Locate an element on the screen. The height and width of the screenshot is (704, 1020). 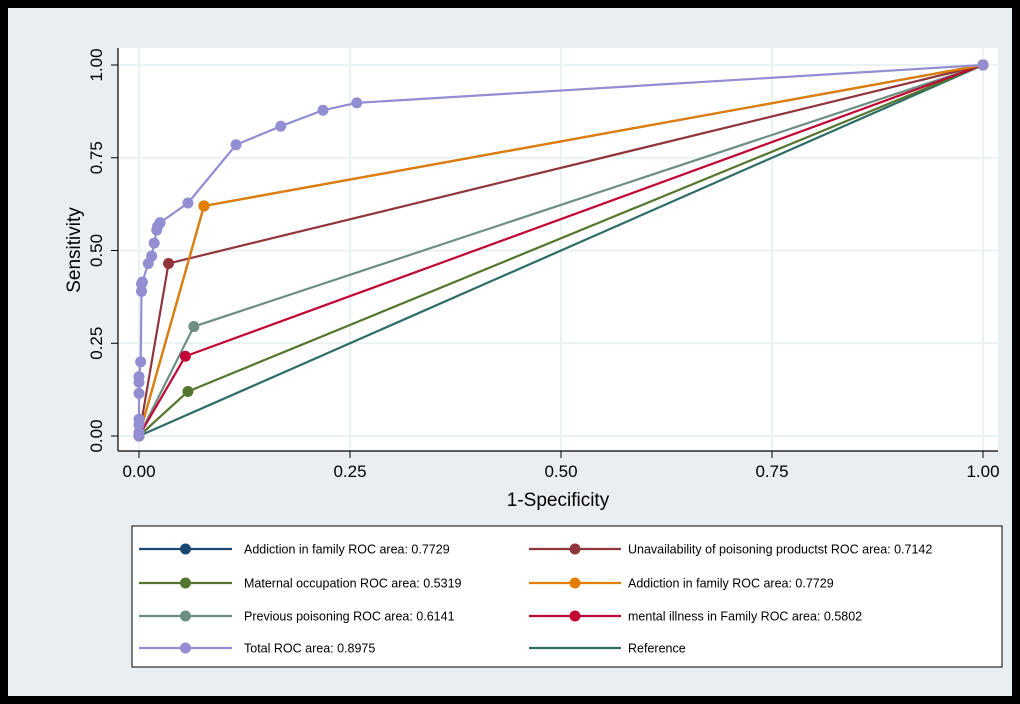
legend-label-7: Reference is located at coordinates (657, 649).